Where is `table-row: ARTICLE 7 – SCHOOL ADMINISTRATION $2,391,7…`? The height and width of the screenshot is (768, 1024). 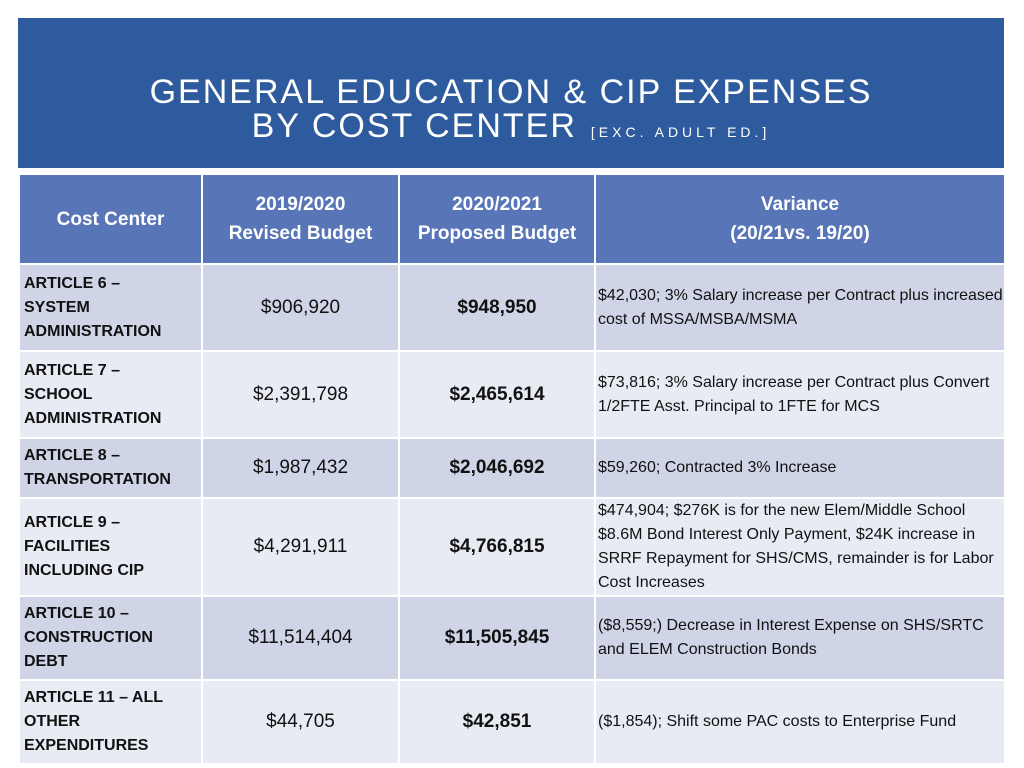
table-row: ARTICLE 7 – SCHOOL ADMINISTRATION $2,391,7… is located at coordinates (512, 394).